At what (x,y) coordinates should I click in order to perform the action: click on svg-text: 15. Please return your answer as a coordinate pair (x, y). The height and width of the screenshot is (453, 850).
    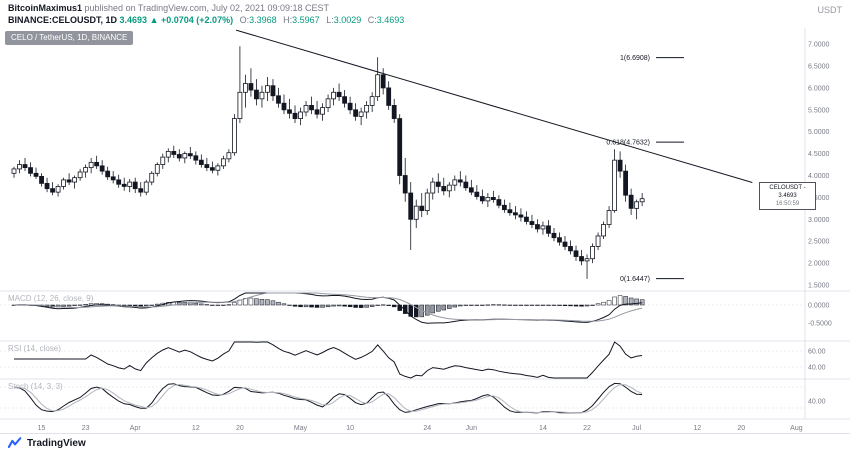
    Looking at the image, I should click on (42, 428).